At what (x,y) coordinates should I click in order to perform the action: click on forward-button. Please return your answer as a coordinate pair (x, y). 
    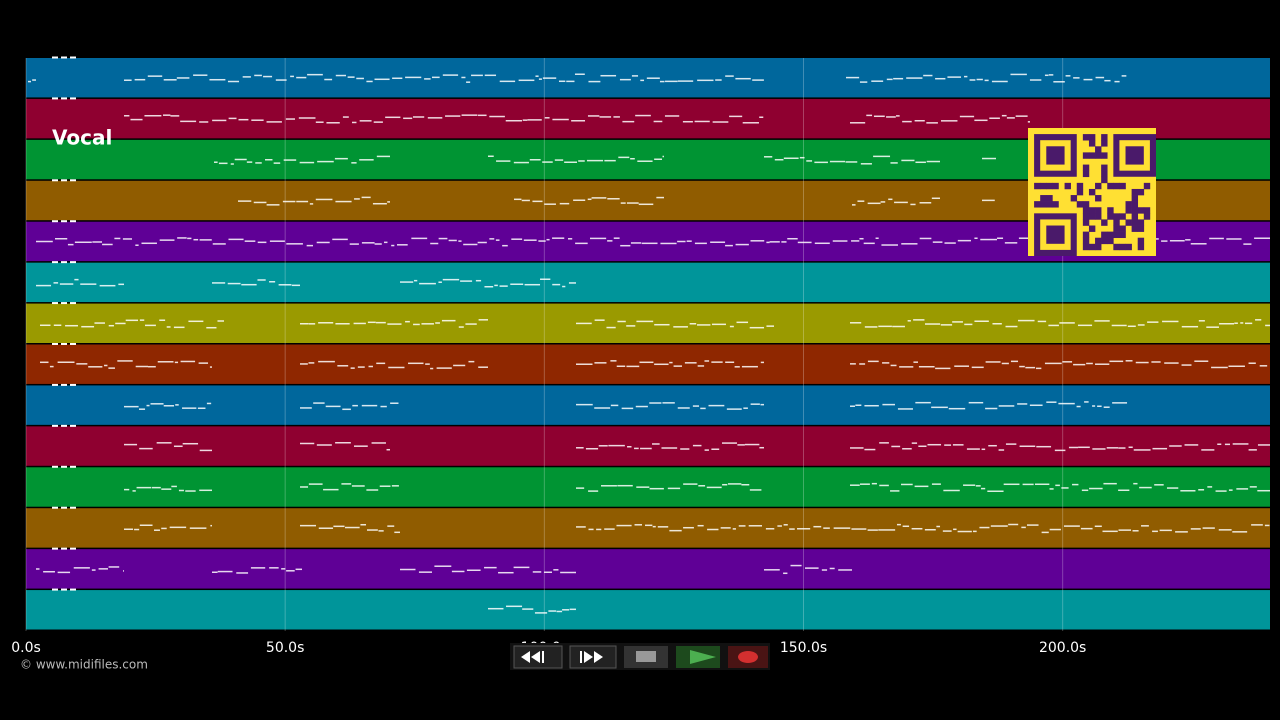
    Looking at the image, I should click on (593, 657).